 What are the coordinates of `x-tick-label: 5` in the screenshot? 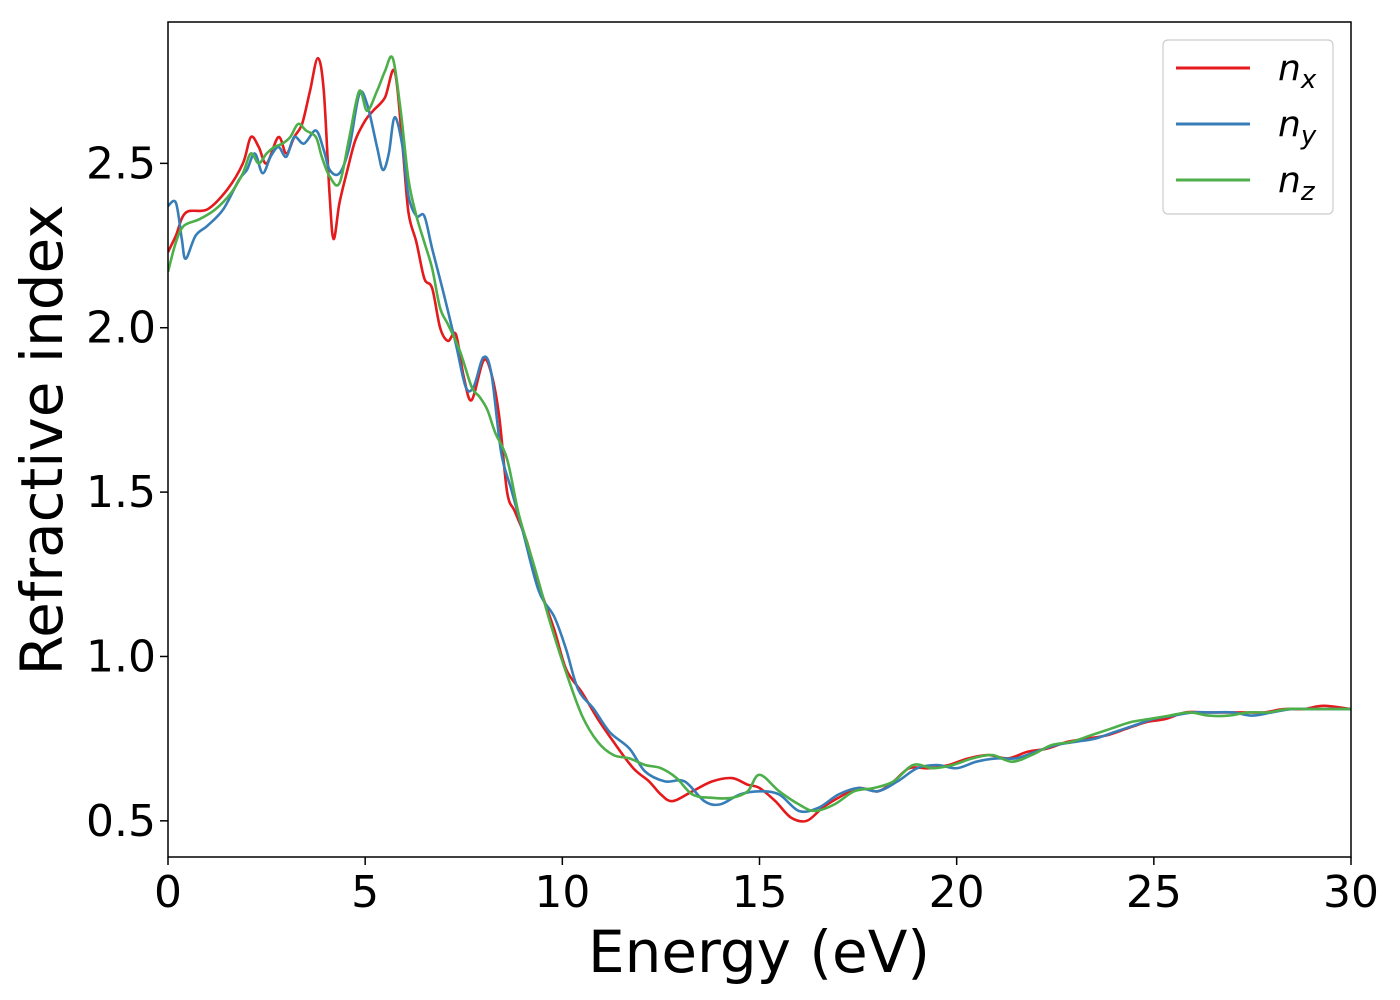 It's located at (365, 892).